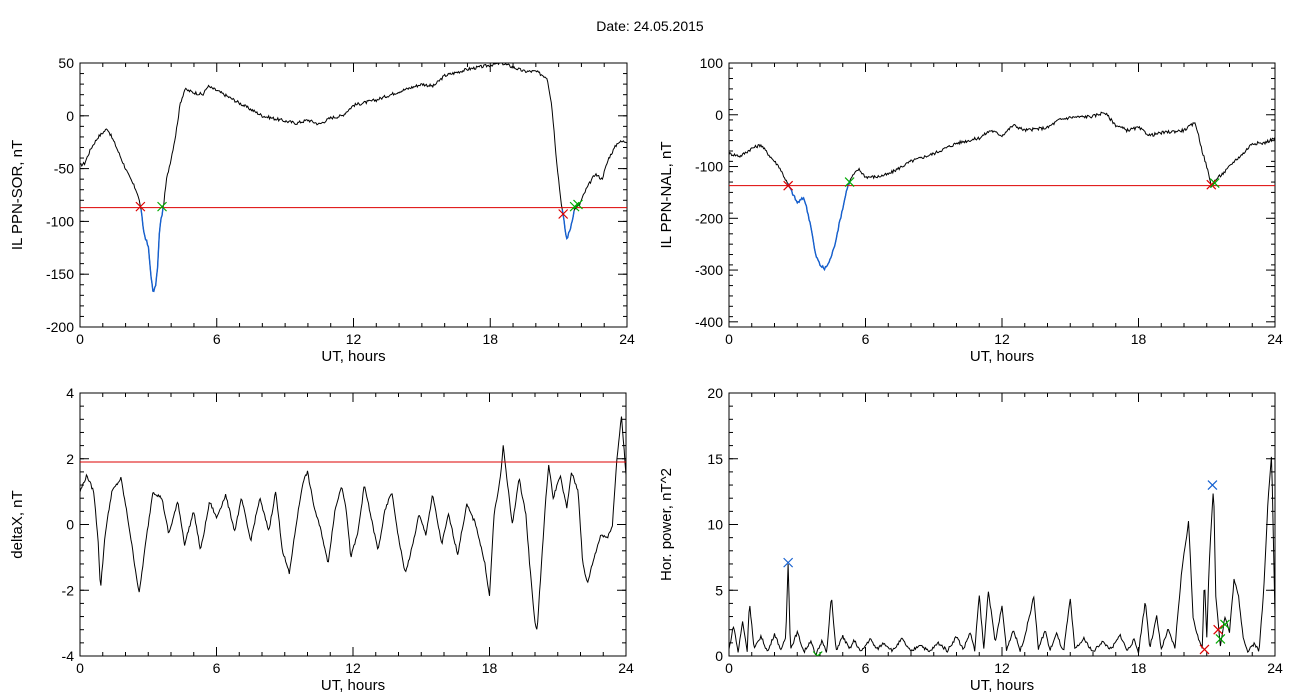 The height and width of the screenshot is (700, 1300). What do you see at coordinates (70, 459) in the screenshot?
I see `y-tick-label: 2` at bounding box center [70, 459].